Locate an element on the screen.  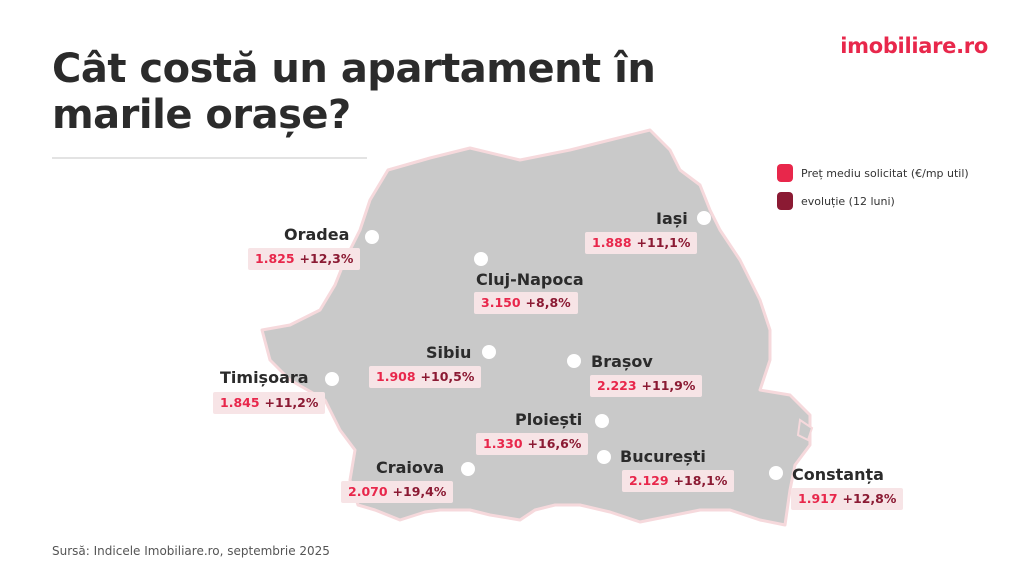
city-price-constanta: 1.917 is located at coordinates (818, 498).